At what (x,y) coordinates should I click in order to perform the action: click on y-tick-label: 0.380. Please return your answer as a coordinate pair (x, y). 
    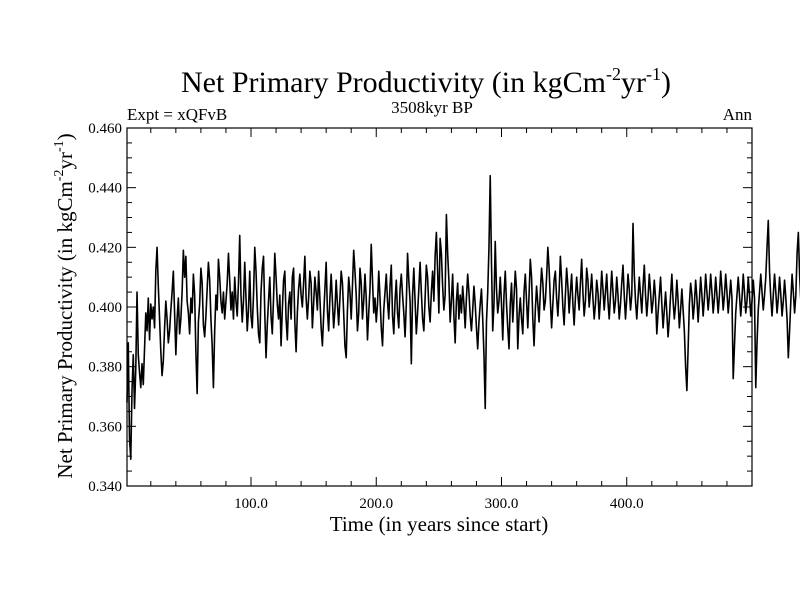
    Looking at the image, I should click on (105, 368).